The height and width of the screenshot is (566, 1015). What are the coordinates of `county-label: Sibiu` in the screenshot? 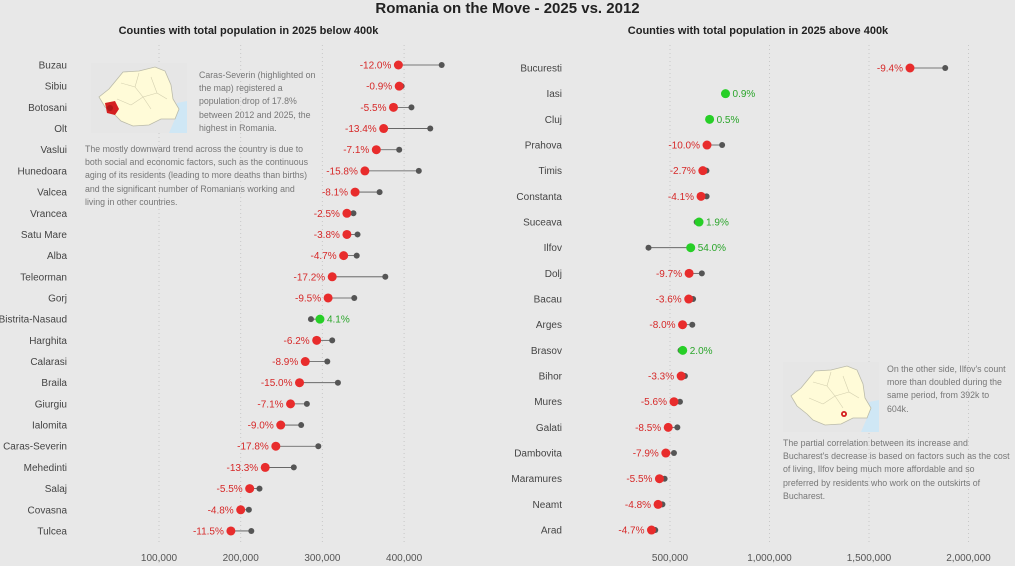 It's located at (56, 87).